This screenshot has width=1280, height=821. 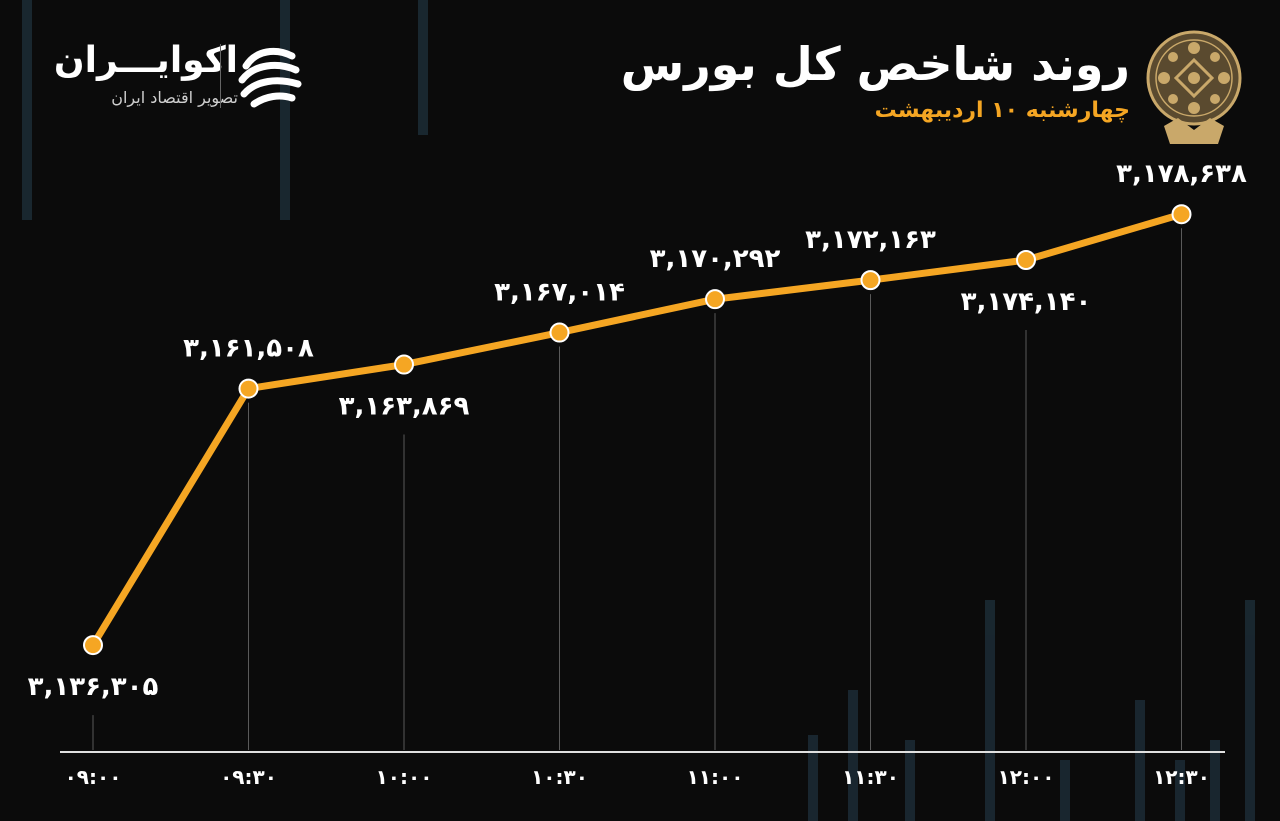 I want to click on x-tick-label: ۱۱:۰۰, so click(x=715, y=777).